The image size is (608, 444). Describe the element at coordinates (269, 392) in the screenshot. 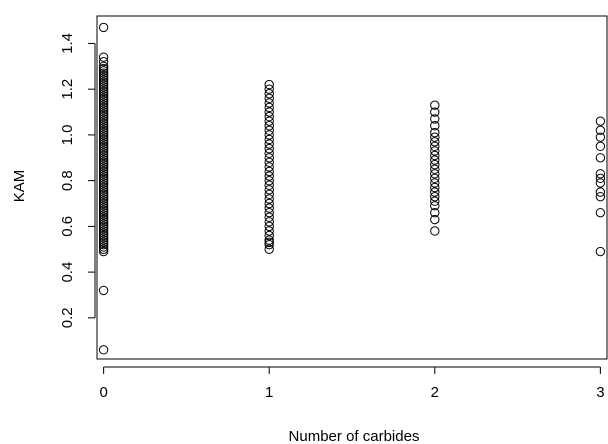

I see `x-tick-label: 1` at that location.